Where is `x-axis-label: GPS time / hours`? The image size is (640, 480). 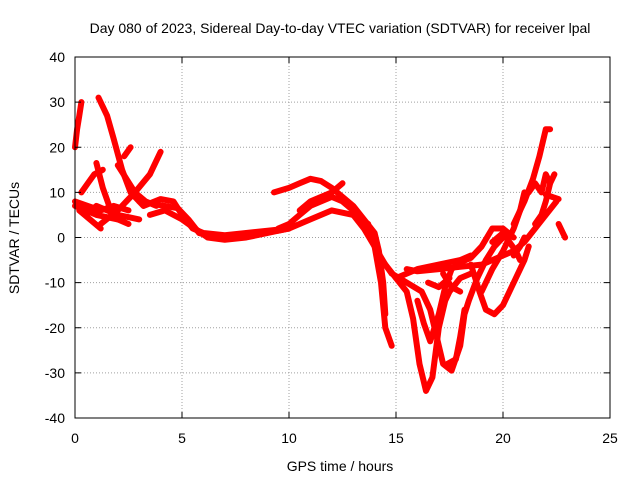
x-axis-label: GPS time / hours is located at coordinates (340, 466).